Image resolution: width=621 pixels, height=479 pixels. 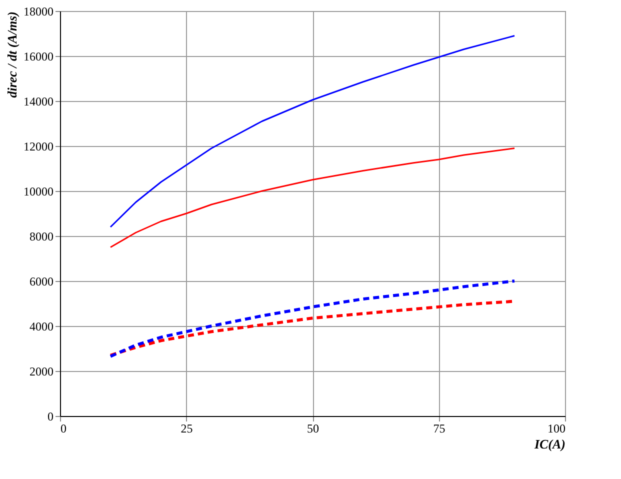 What do you see at coordinates (313, 429) in the screenshot?
I see `x-tick-label: 50` at bounding box center [313, 429].